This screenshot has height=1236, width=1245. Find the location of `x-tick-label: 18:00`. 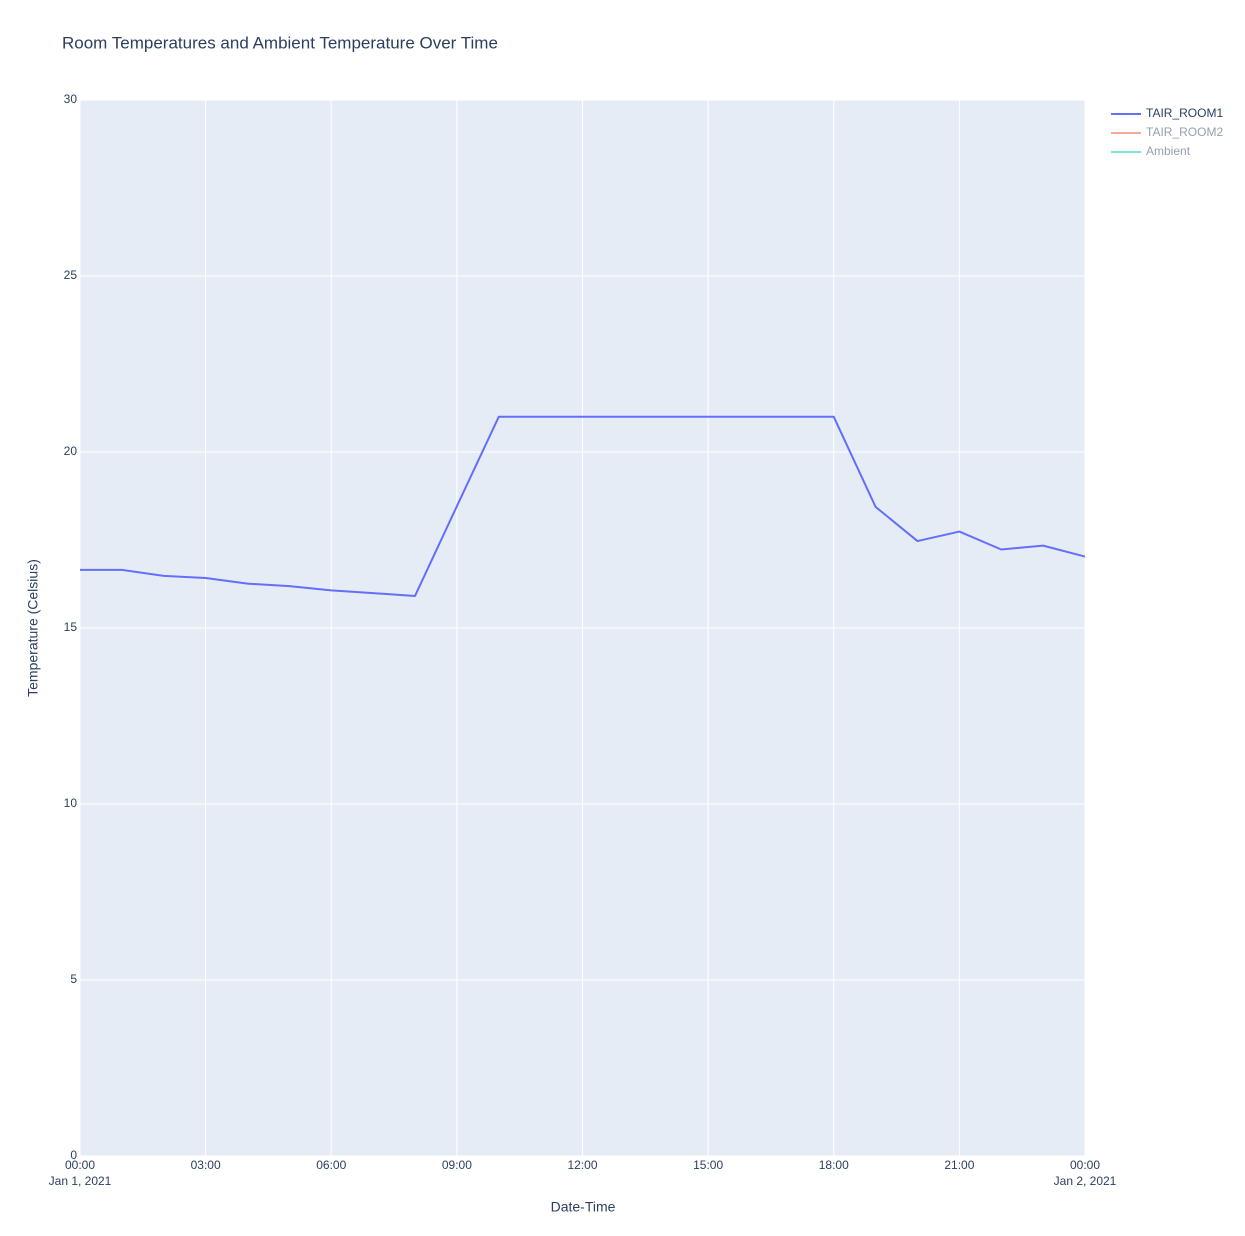

x-tick-label: 18:00 is located at coordinates (834, 1165).